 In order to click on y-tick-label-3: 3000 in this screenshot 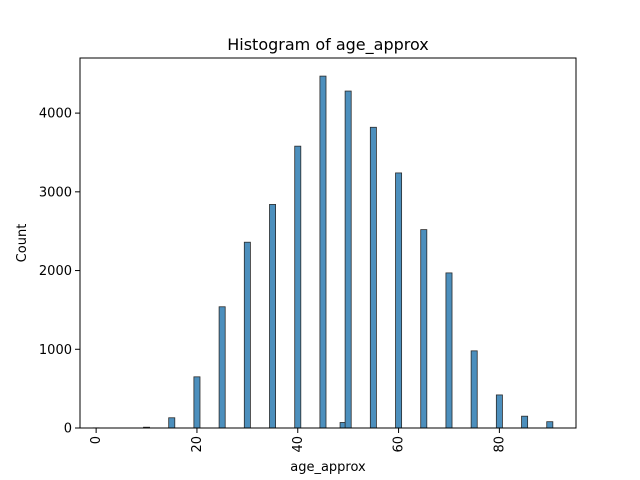, I will do `click(55, 192)`.